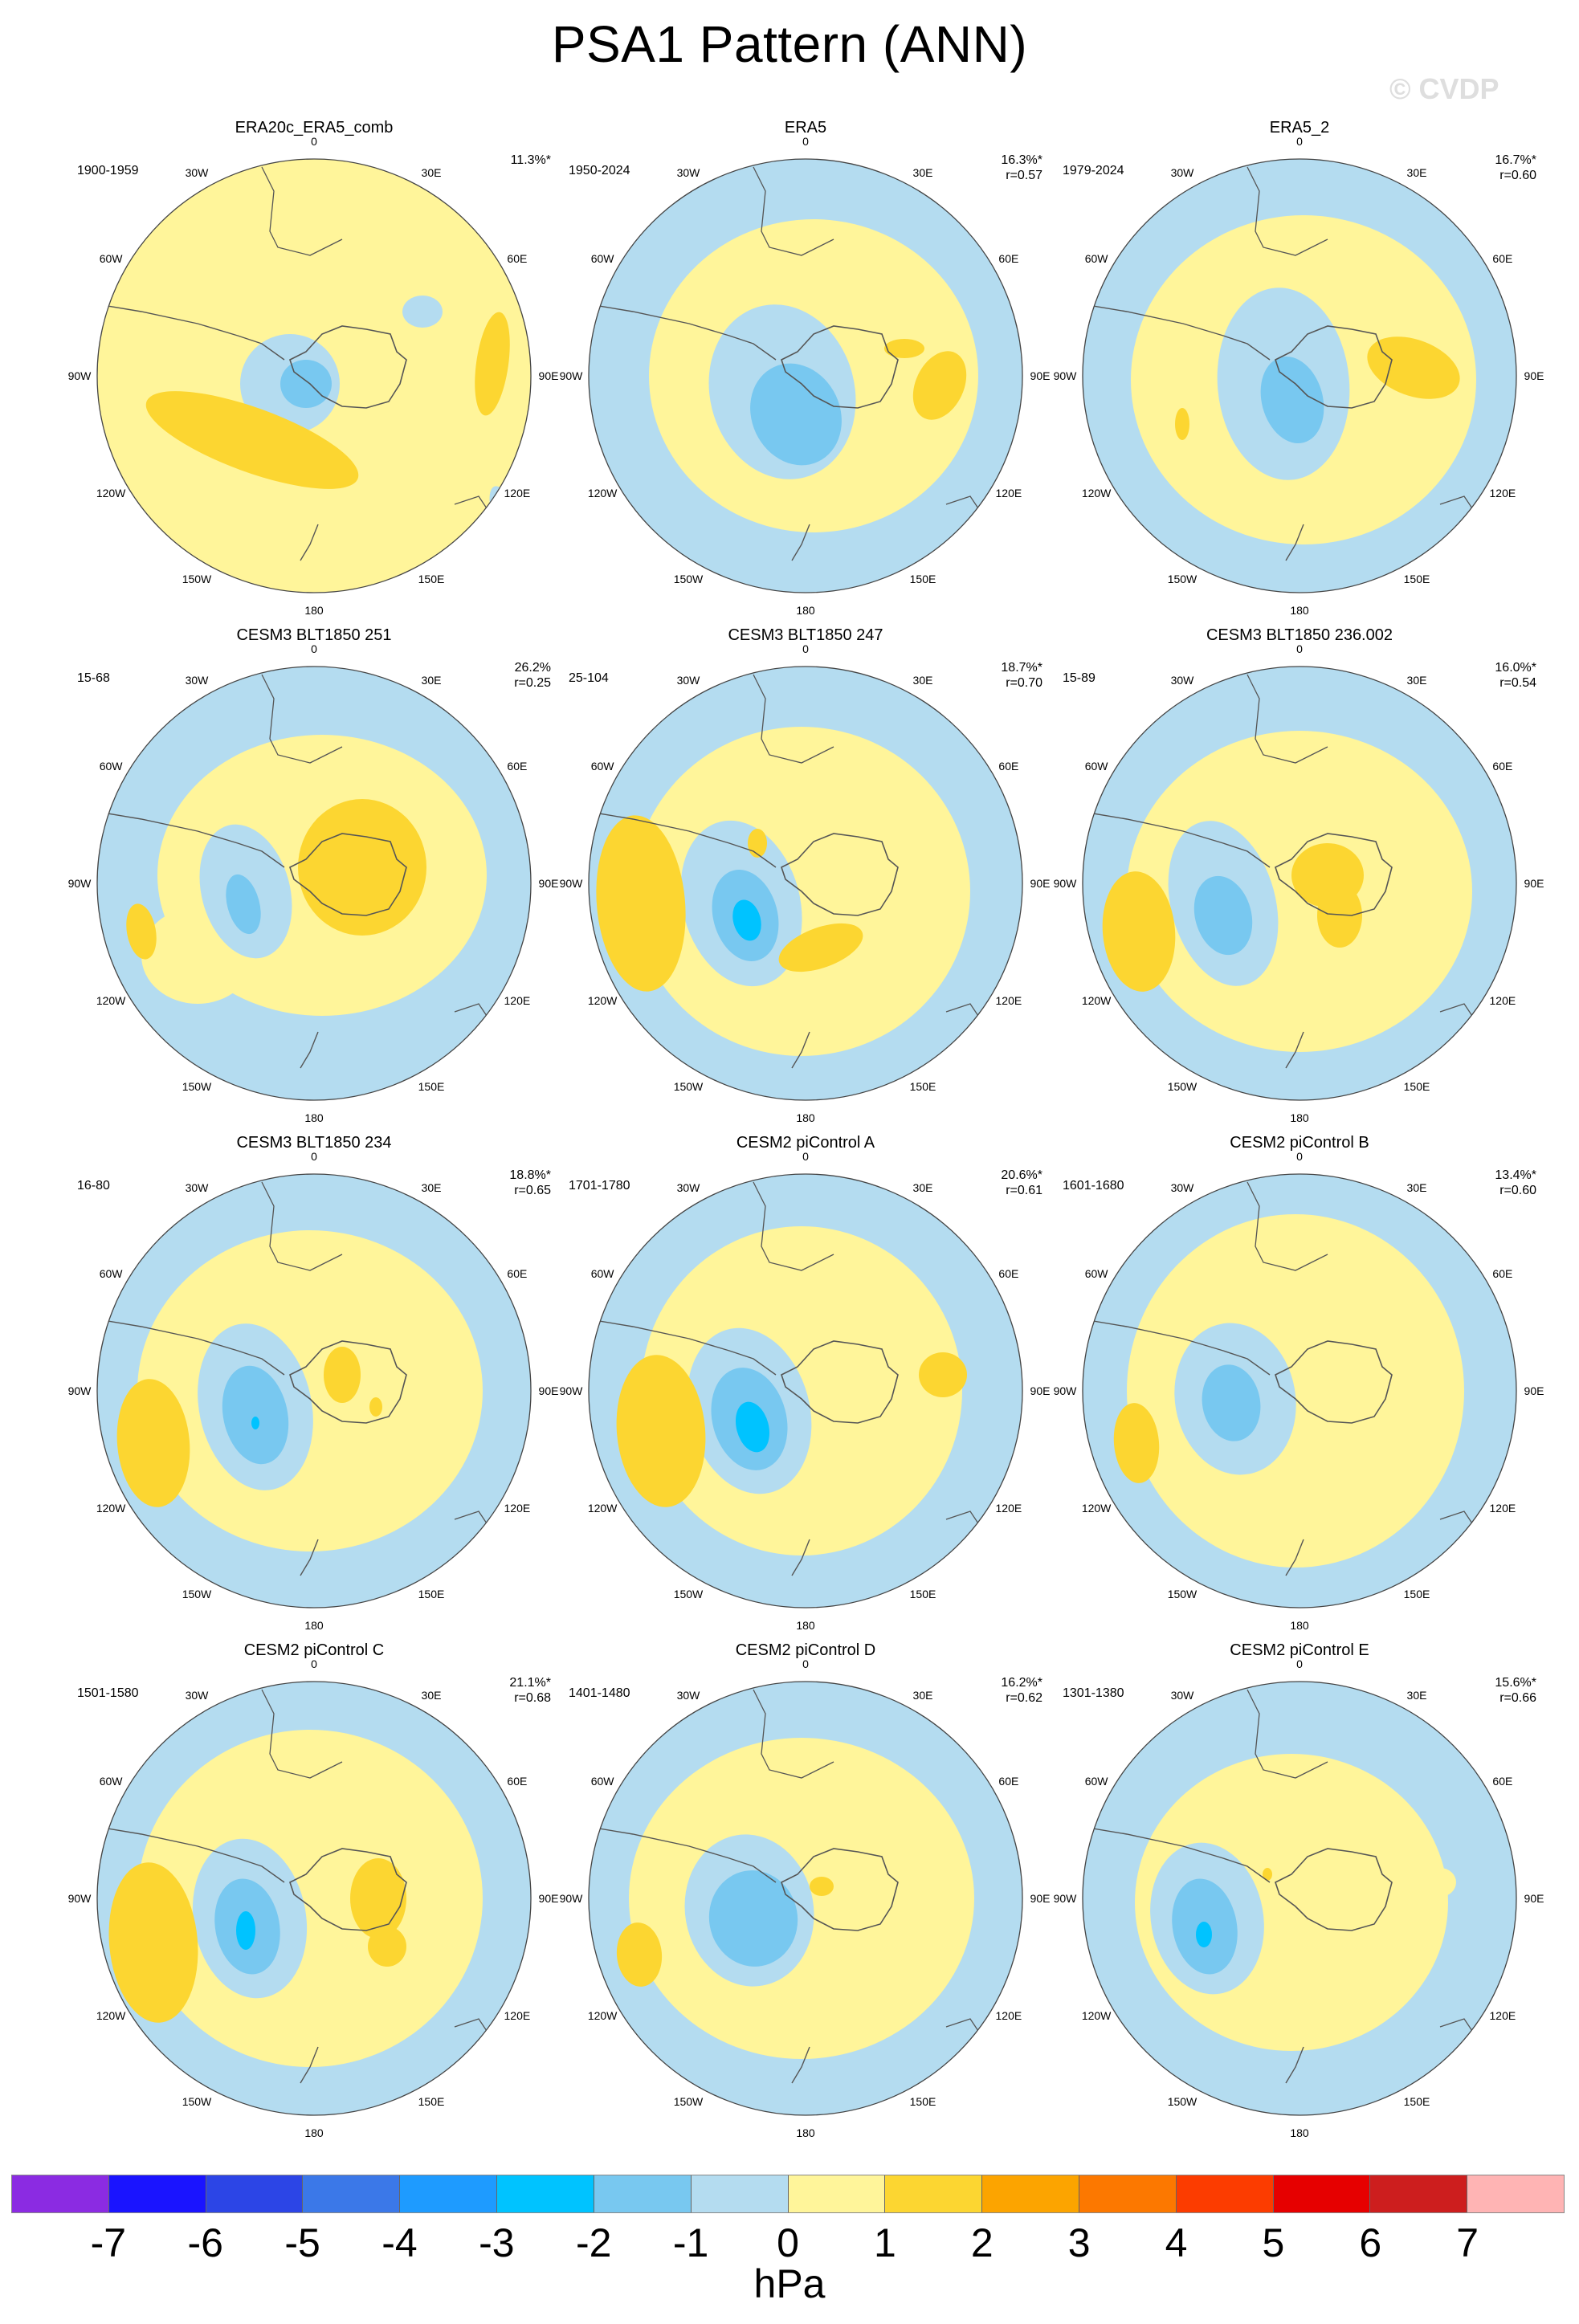 The width and height of the screenshot is (1579, 2324). I want to click on variance-stats: 16.2%* r=0.62, so click(1021, 1691).